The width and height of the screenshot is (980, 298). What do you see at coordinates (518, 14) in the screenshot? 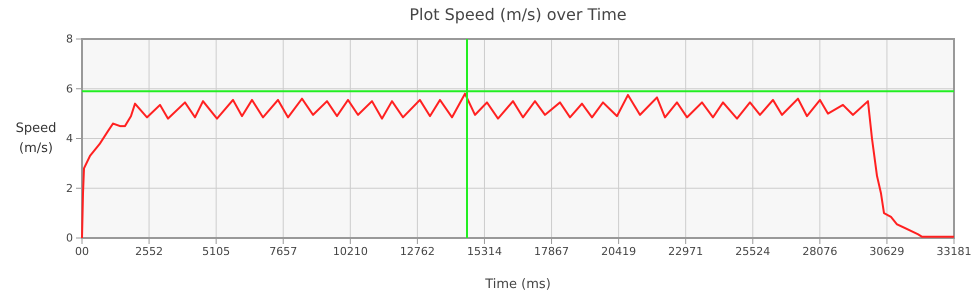
I see `chart-title: Plot Speed (m/s) over Time` at bounding box center [518, 14].